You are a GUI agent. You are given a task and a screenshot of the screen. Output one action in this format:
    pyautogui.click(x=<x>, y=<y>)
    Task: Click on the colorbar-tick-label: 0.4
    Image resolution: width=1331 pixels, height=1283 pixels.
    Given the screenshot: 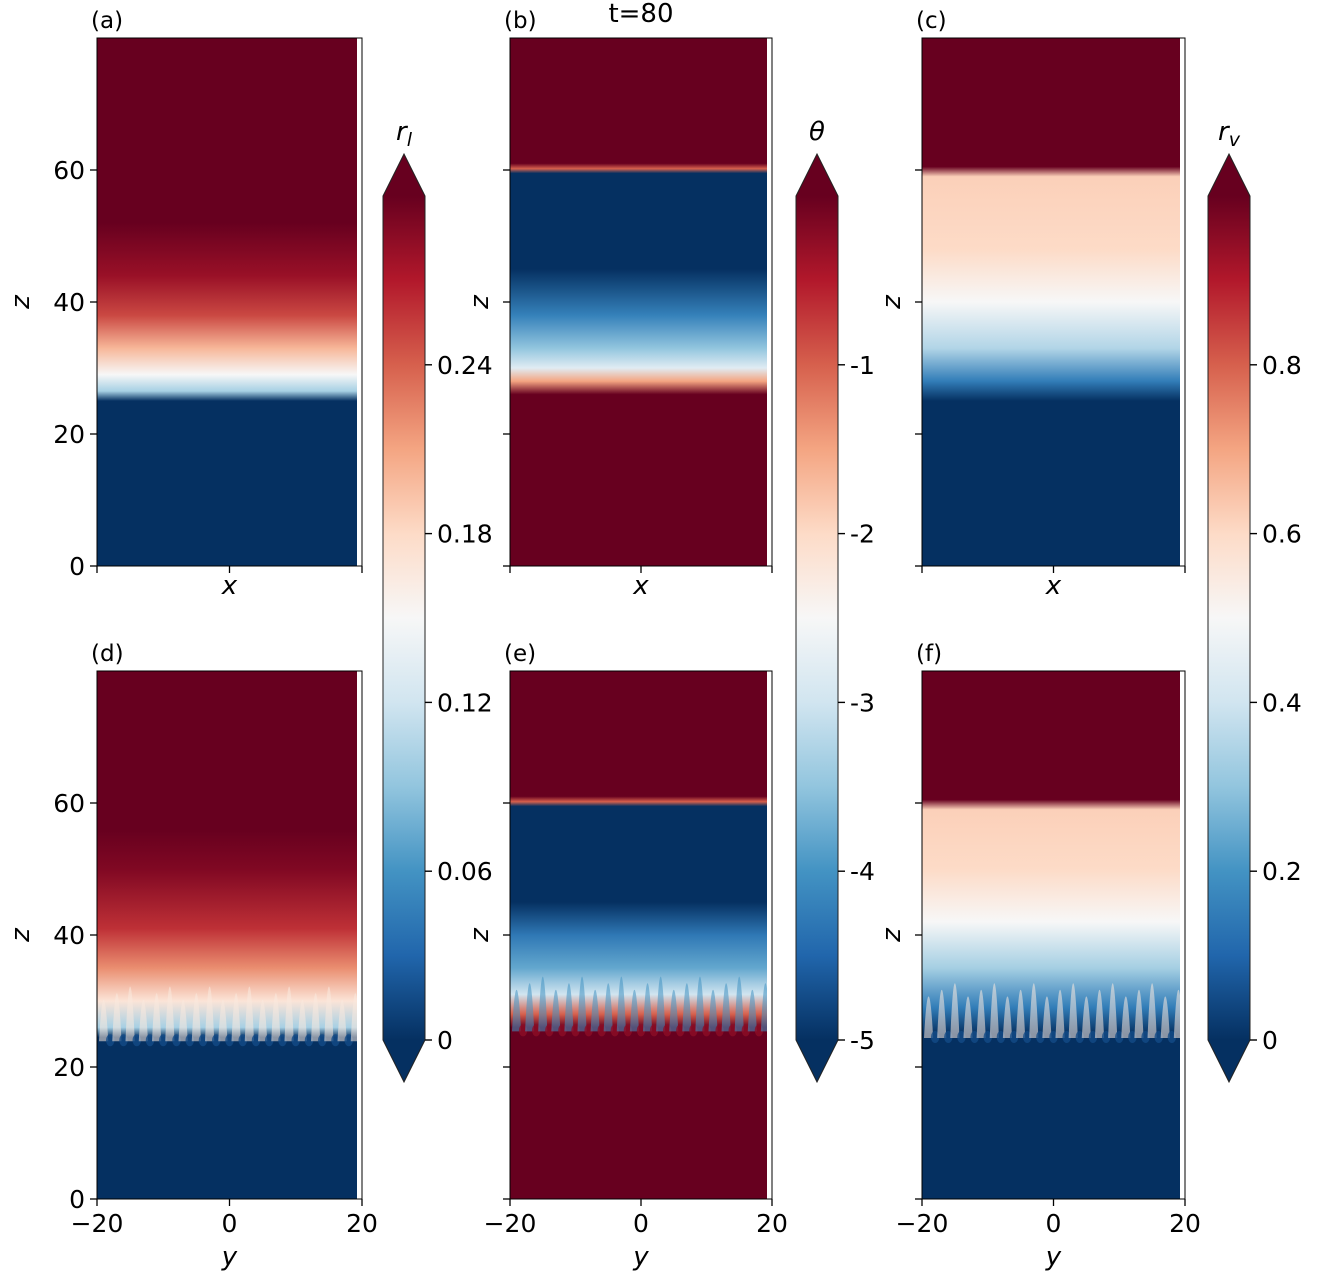 What is the action you would take?
    pyautogui.click(x=1282, y=702)
    